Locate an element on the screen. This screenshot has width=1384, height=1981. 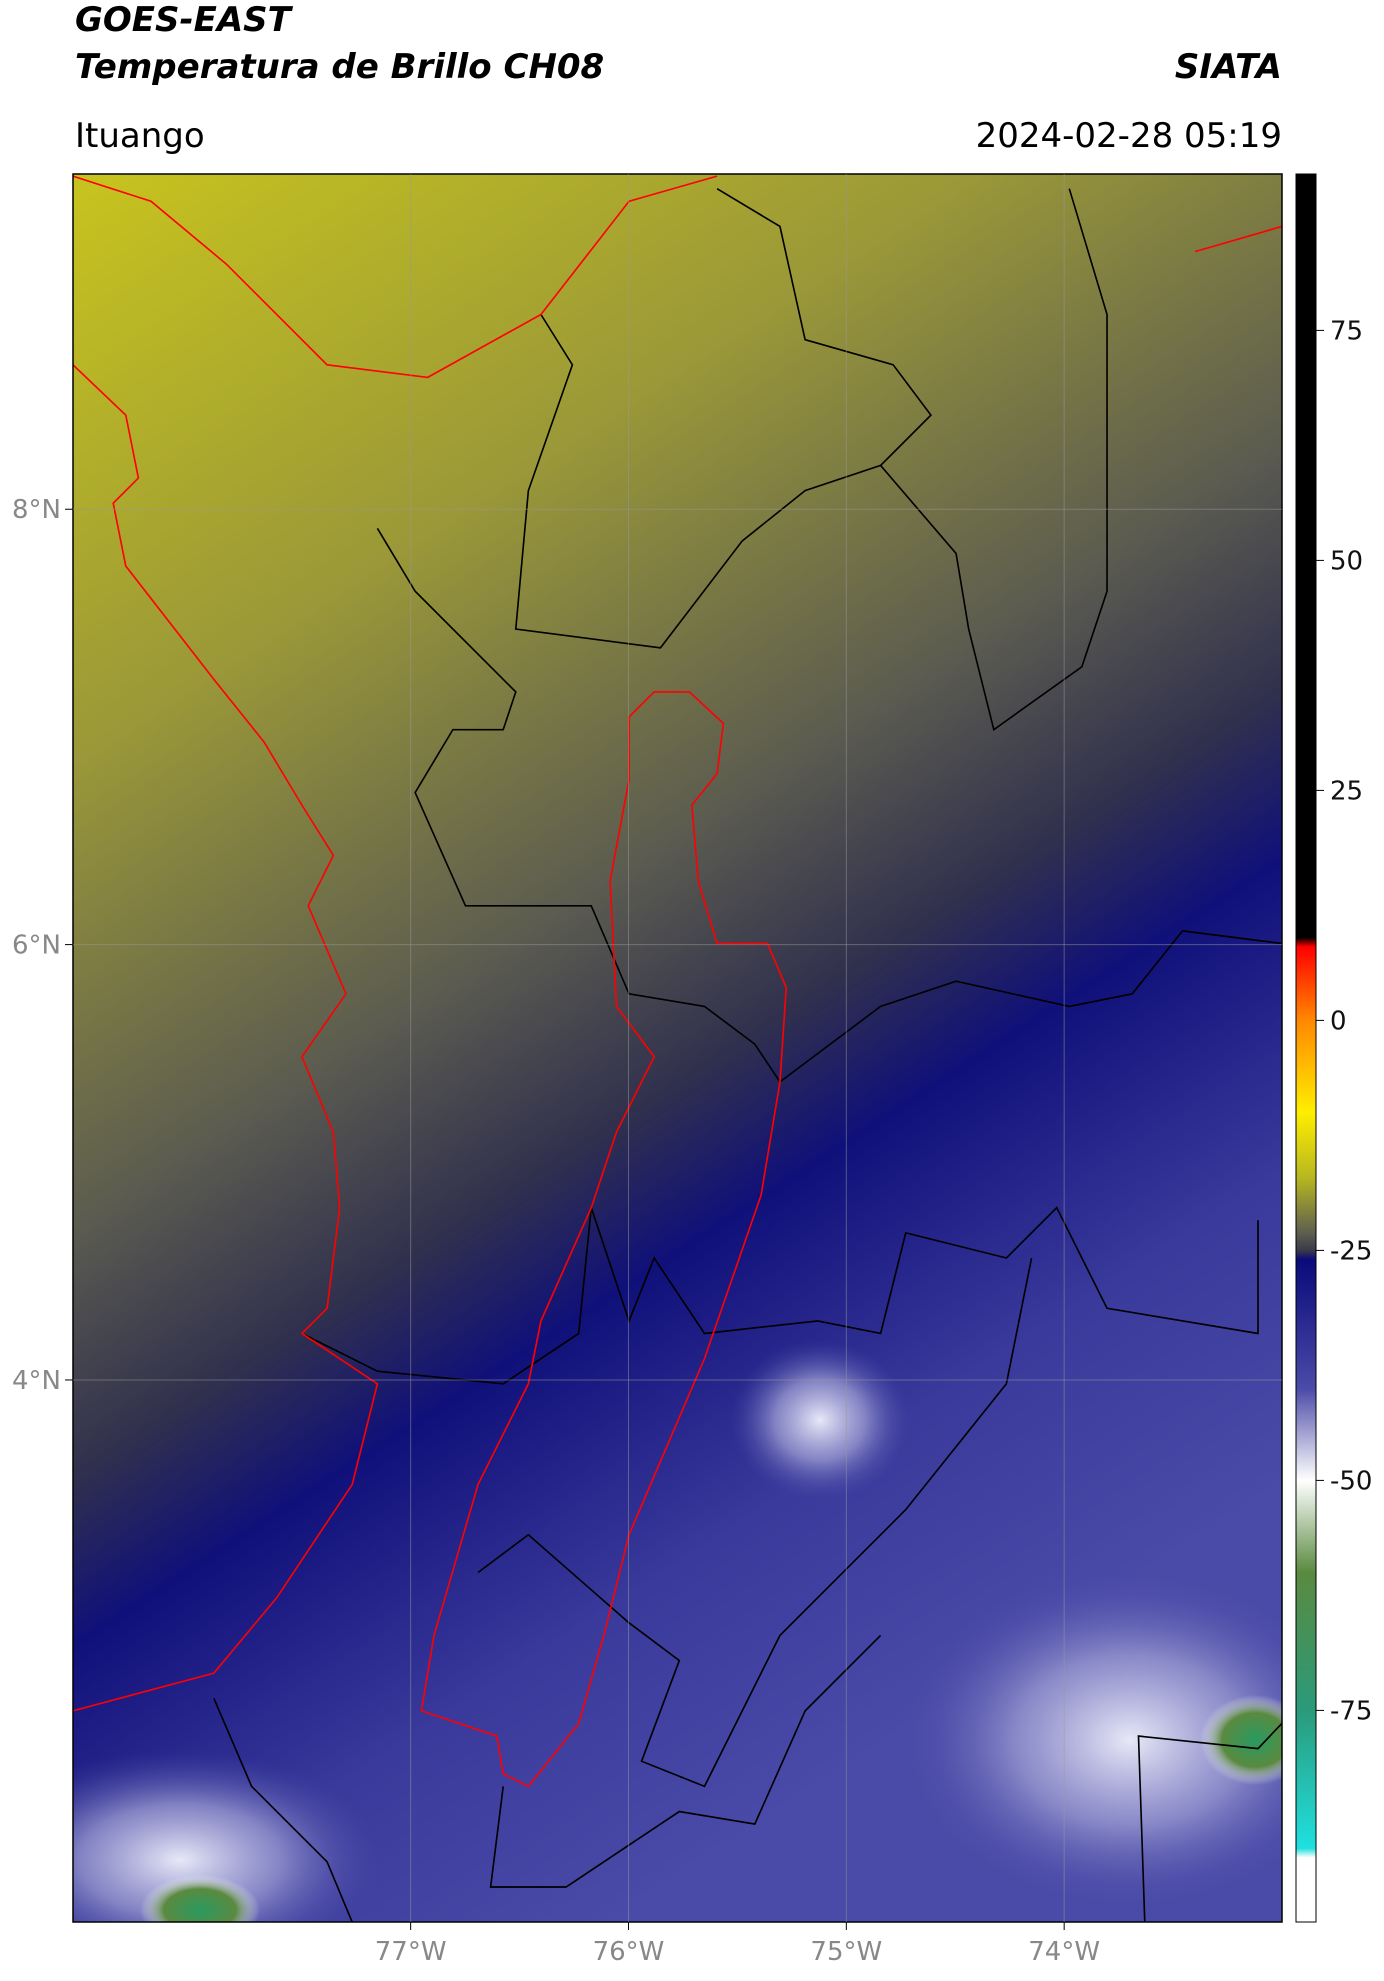
colorbar-tick-label: -50 is located at coordinates (1351, 1481).